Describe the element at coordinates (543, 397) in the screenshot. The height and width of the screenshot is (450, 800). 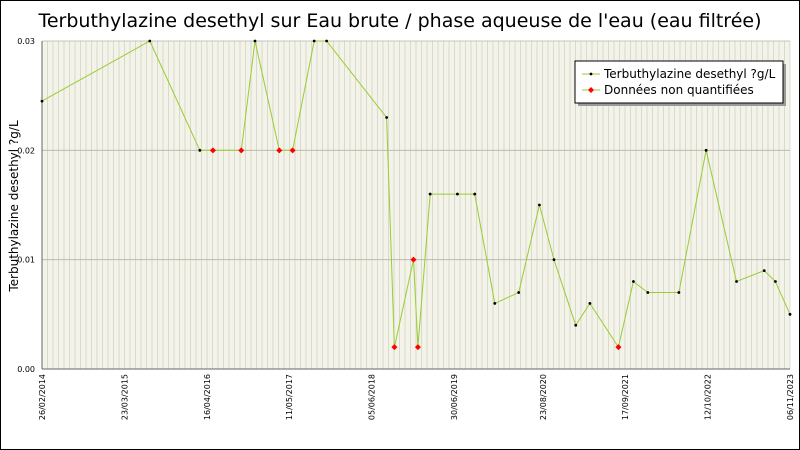
I see `x-tick-label: 23/08/2020` at that location.